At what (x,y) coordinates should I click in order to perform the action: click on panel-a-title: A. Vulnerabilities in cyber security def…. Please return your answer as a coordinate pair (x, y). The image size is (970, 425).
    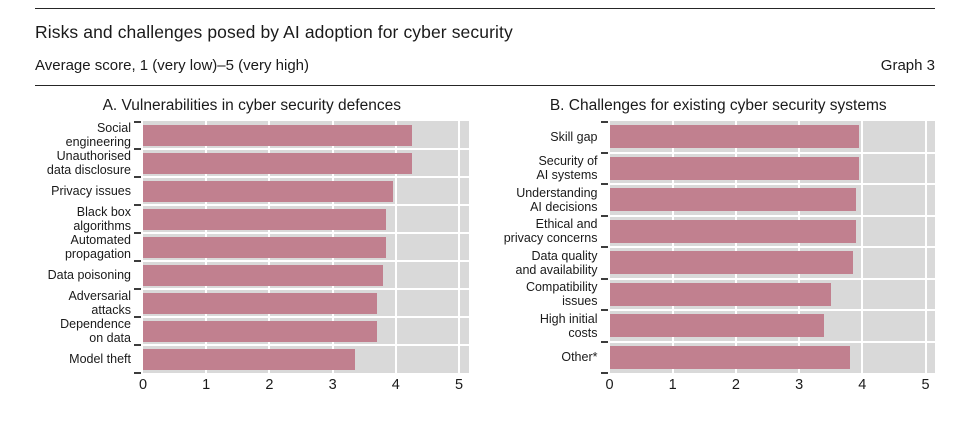
    Looking at the image, I should click on (251, 105).